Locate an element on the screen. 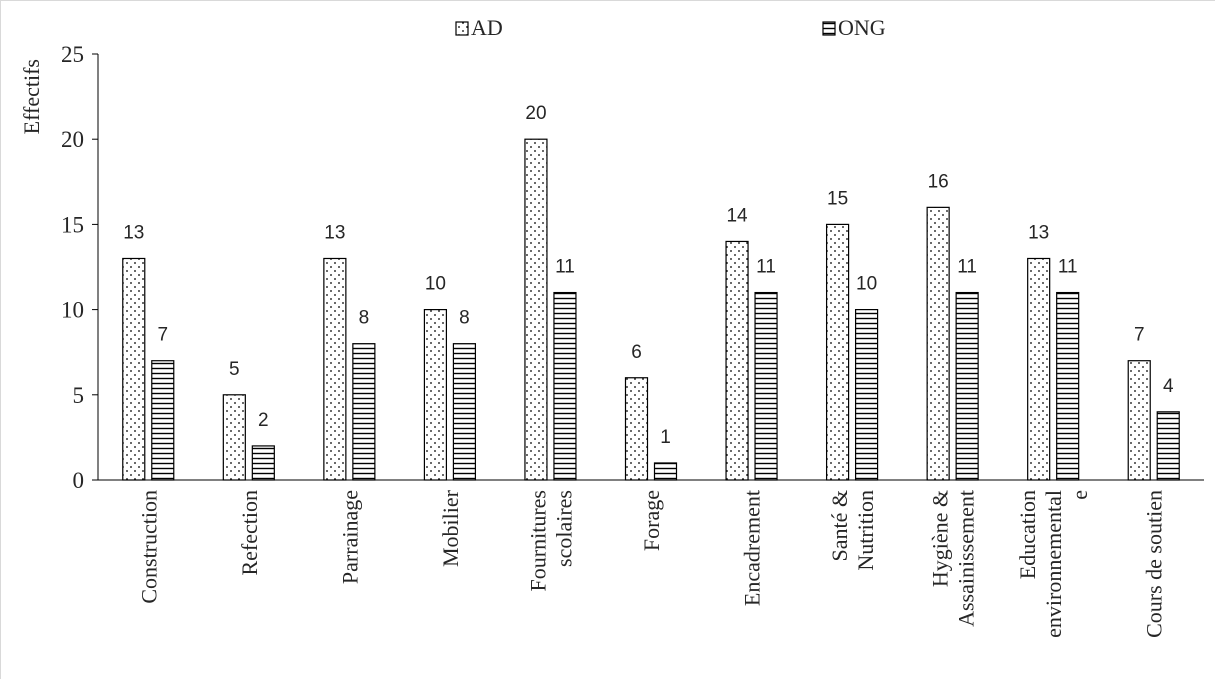 Image resolution: width=1215 pixels, height=679 pixels. x-tick-label-line: Parrainage is located at coordinates (349, 537).